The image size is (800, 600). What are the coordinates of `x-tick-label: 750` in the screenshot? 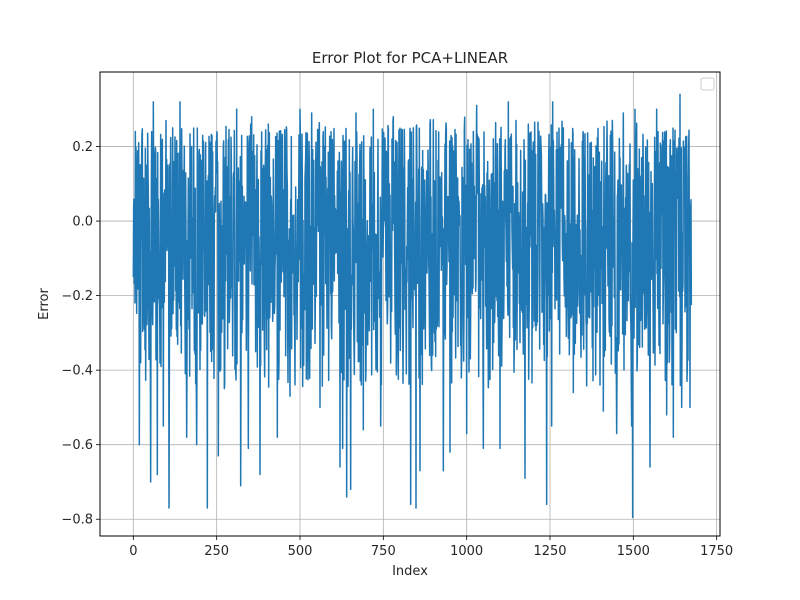 It's located at (383, 551).